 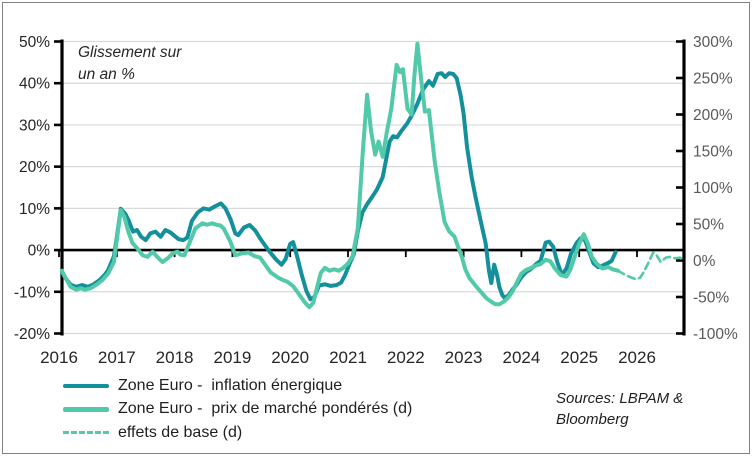 I want to click on svg-text: 2025, so click(x=579, y=357).